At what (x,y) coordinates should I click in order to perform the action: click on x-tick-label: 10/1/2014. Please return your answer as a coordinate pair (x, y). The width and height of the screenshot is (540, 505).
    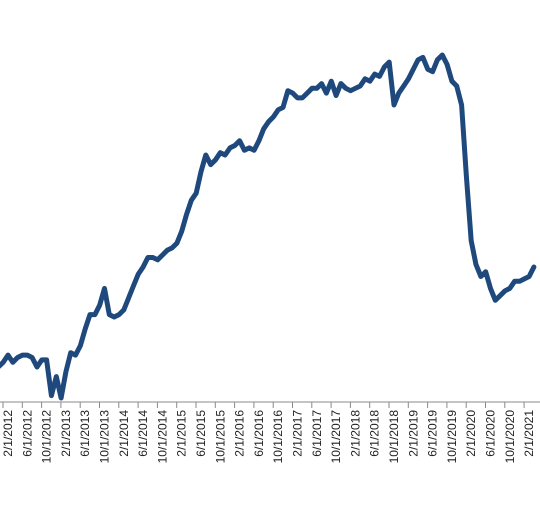
    Looking at the image, I should click on (162, 437).